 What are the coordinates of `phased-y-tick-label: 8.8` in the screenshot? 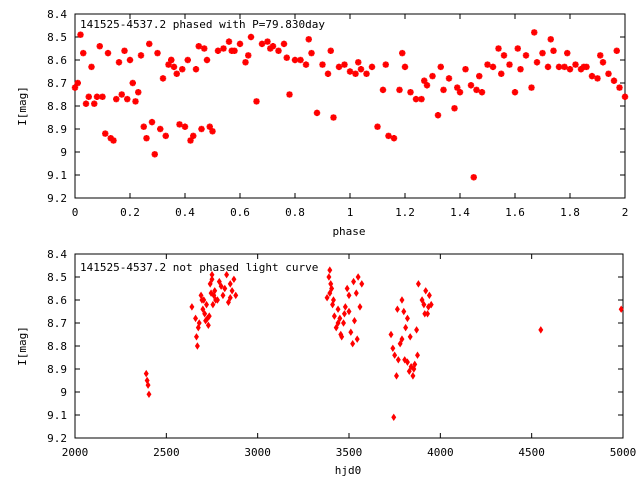 It's located at (57, 106).